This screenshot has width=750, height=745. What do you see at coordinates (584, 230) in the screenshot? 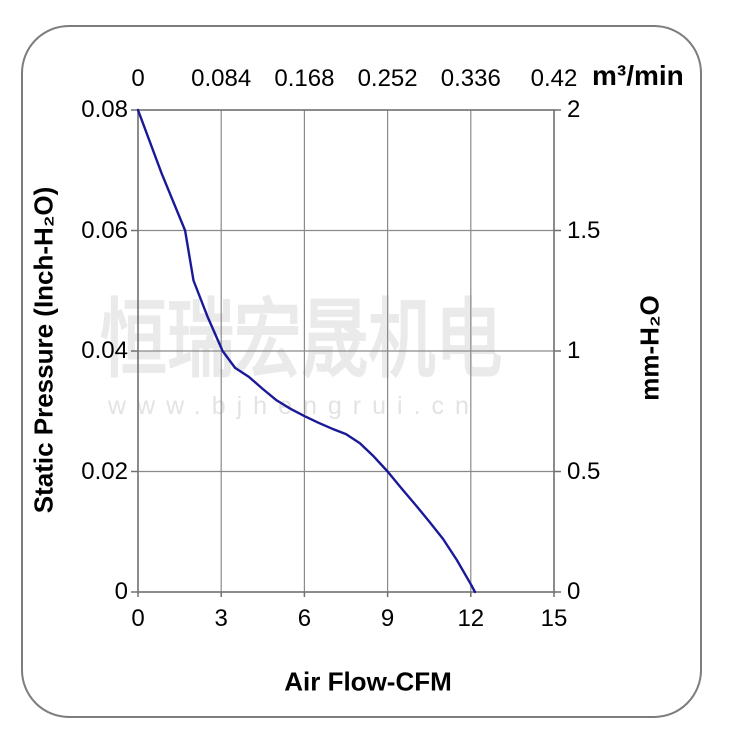
I see `right-axis-tick-label: 1.5` at bounding box center [584, 230].